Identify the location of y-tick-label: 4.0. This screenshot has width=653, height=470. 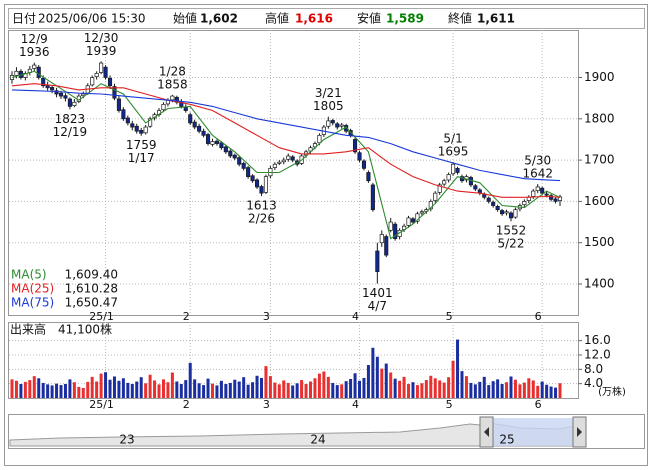
(593, 383).